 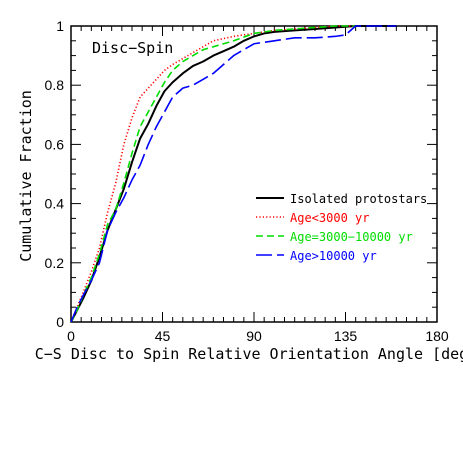 What do you see at coordinates (71, 336) in the screenshot?
I see `x-tick-label: 0` at bounding box center [71, 336].